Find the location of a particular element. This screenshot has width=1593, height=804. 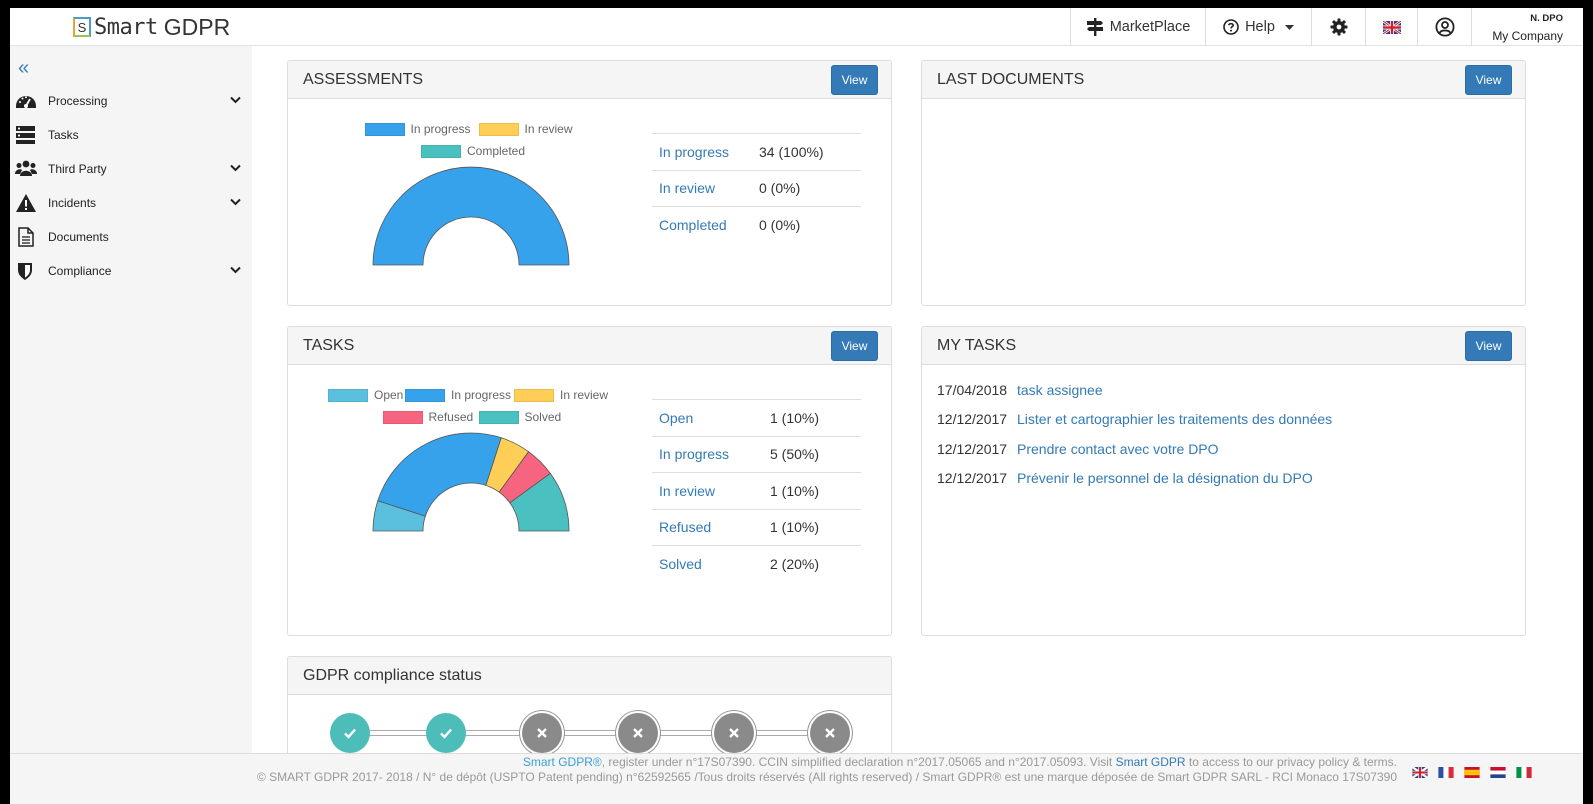

sidebar-item-compliance: Compliance is located at coordinates (131, 271).